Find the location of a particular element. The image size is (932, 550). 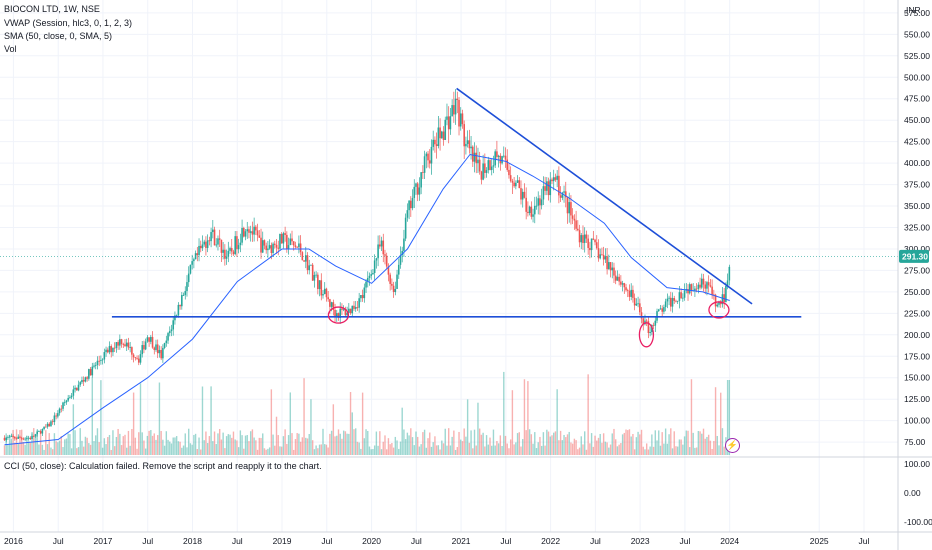

price-tick-label: 575.00 is located at coordinates (917, 13).